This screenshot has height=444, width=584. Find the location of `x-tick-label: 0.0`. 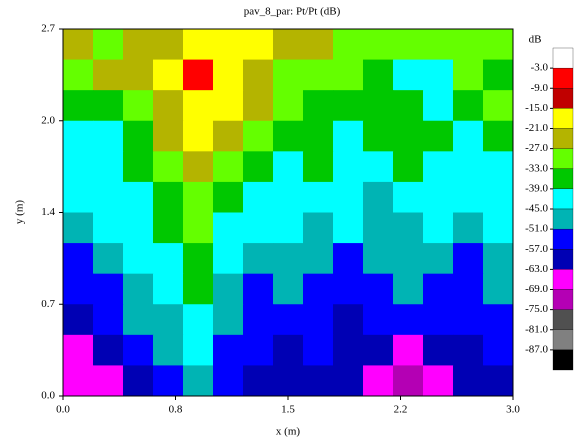

x-tick-label: 0.0 is located at coordinates (63, 410).